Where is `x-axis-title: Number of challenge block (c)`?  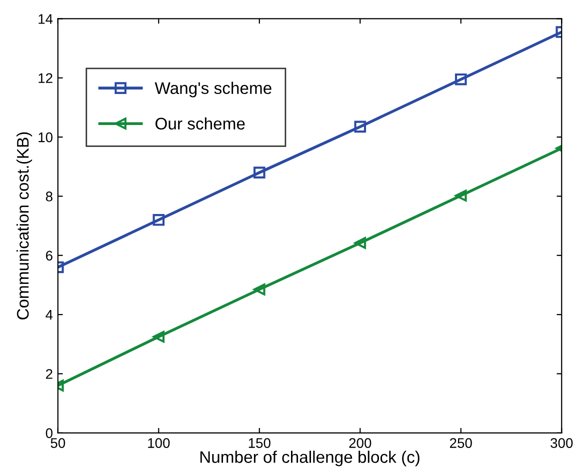 x-axis-title: Number of challenge block (c) is located at coordinates (310, 458).